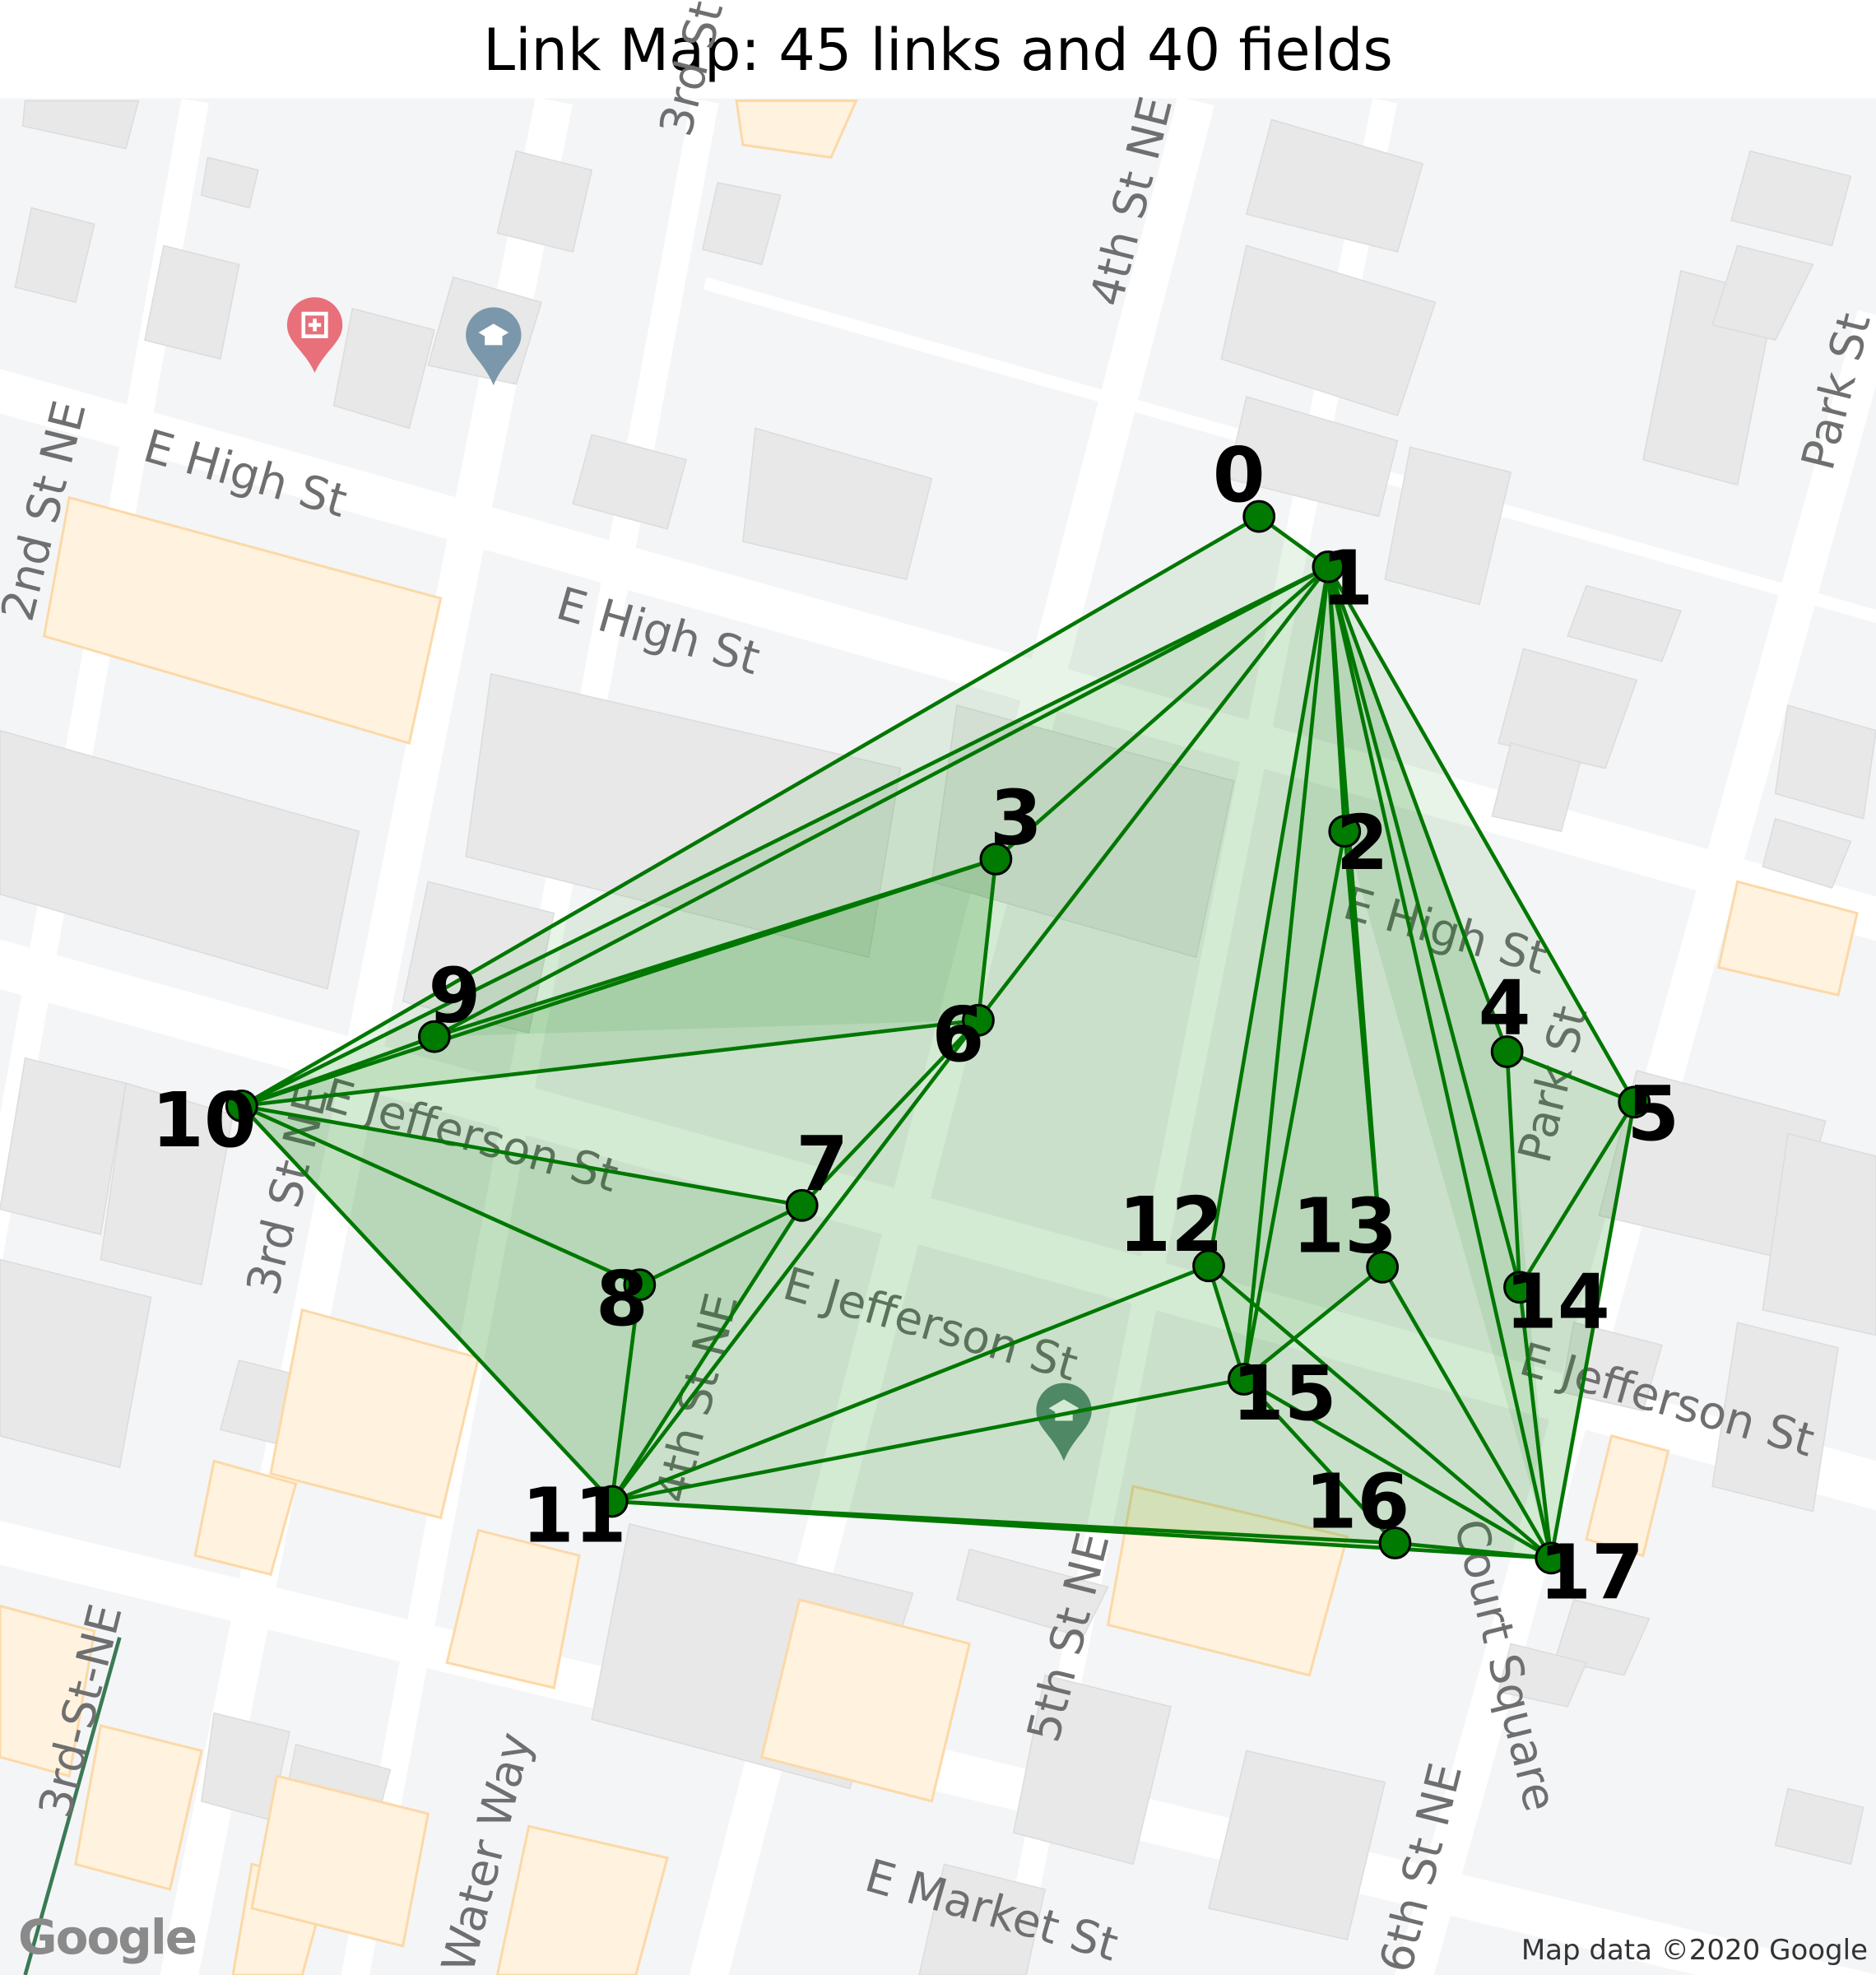  What do you see at coordinates (1357, 1502) in the screenshot?
I see `portal-label: 16` at bounding box center [1357, 1502].